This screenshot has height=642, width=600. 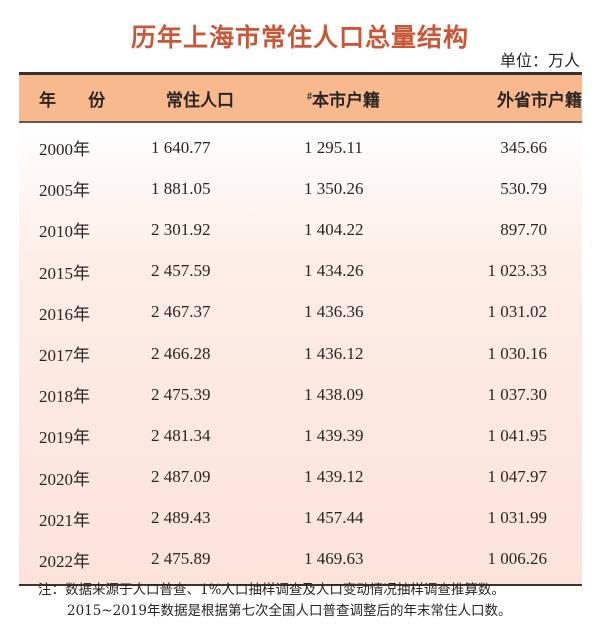 What do you see at coordinates (300, 518) in the screenshot?
I see `table-row: 2021年 2 489.43 1 457.44 1 031.99` at bounding box center [300, 518].